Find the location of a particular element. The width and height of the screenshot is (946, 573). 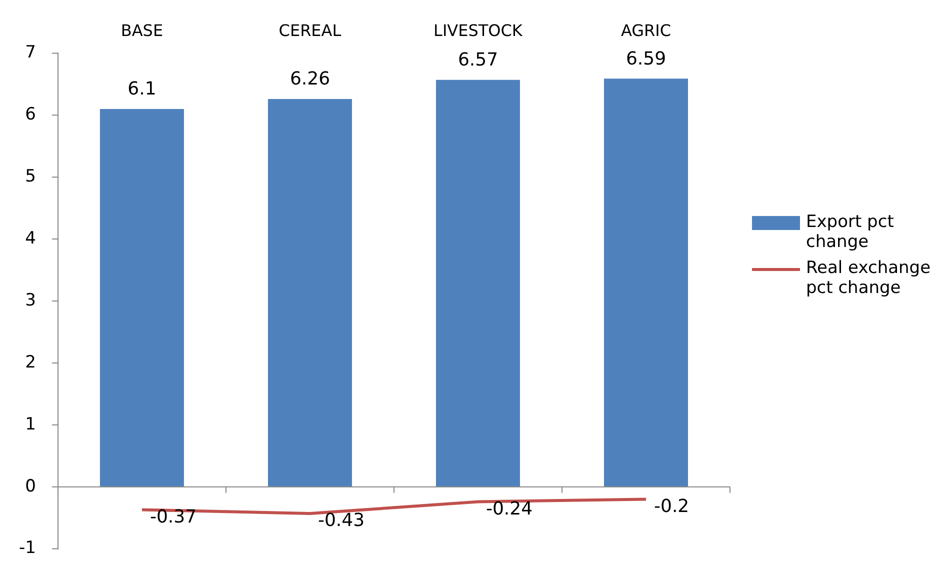

y-tick-label: 6 is located at coordinates (30, 114).